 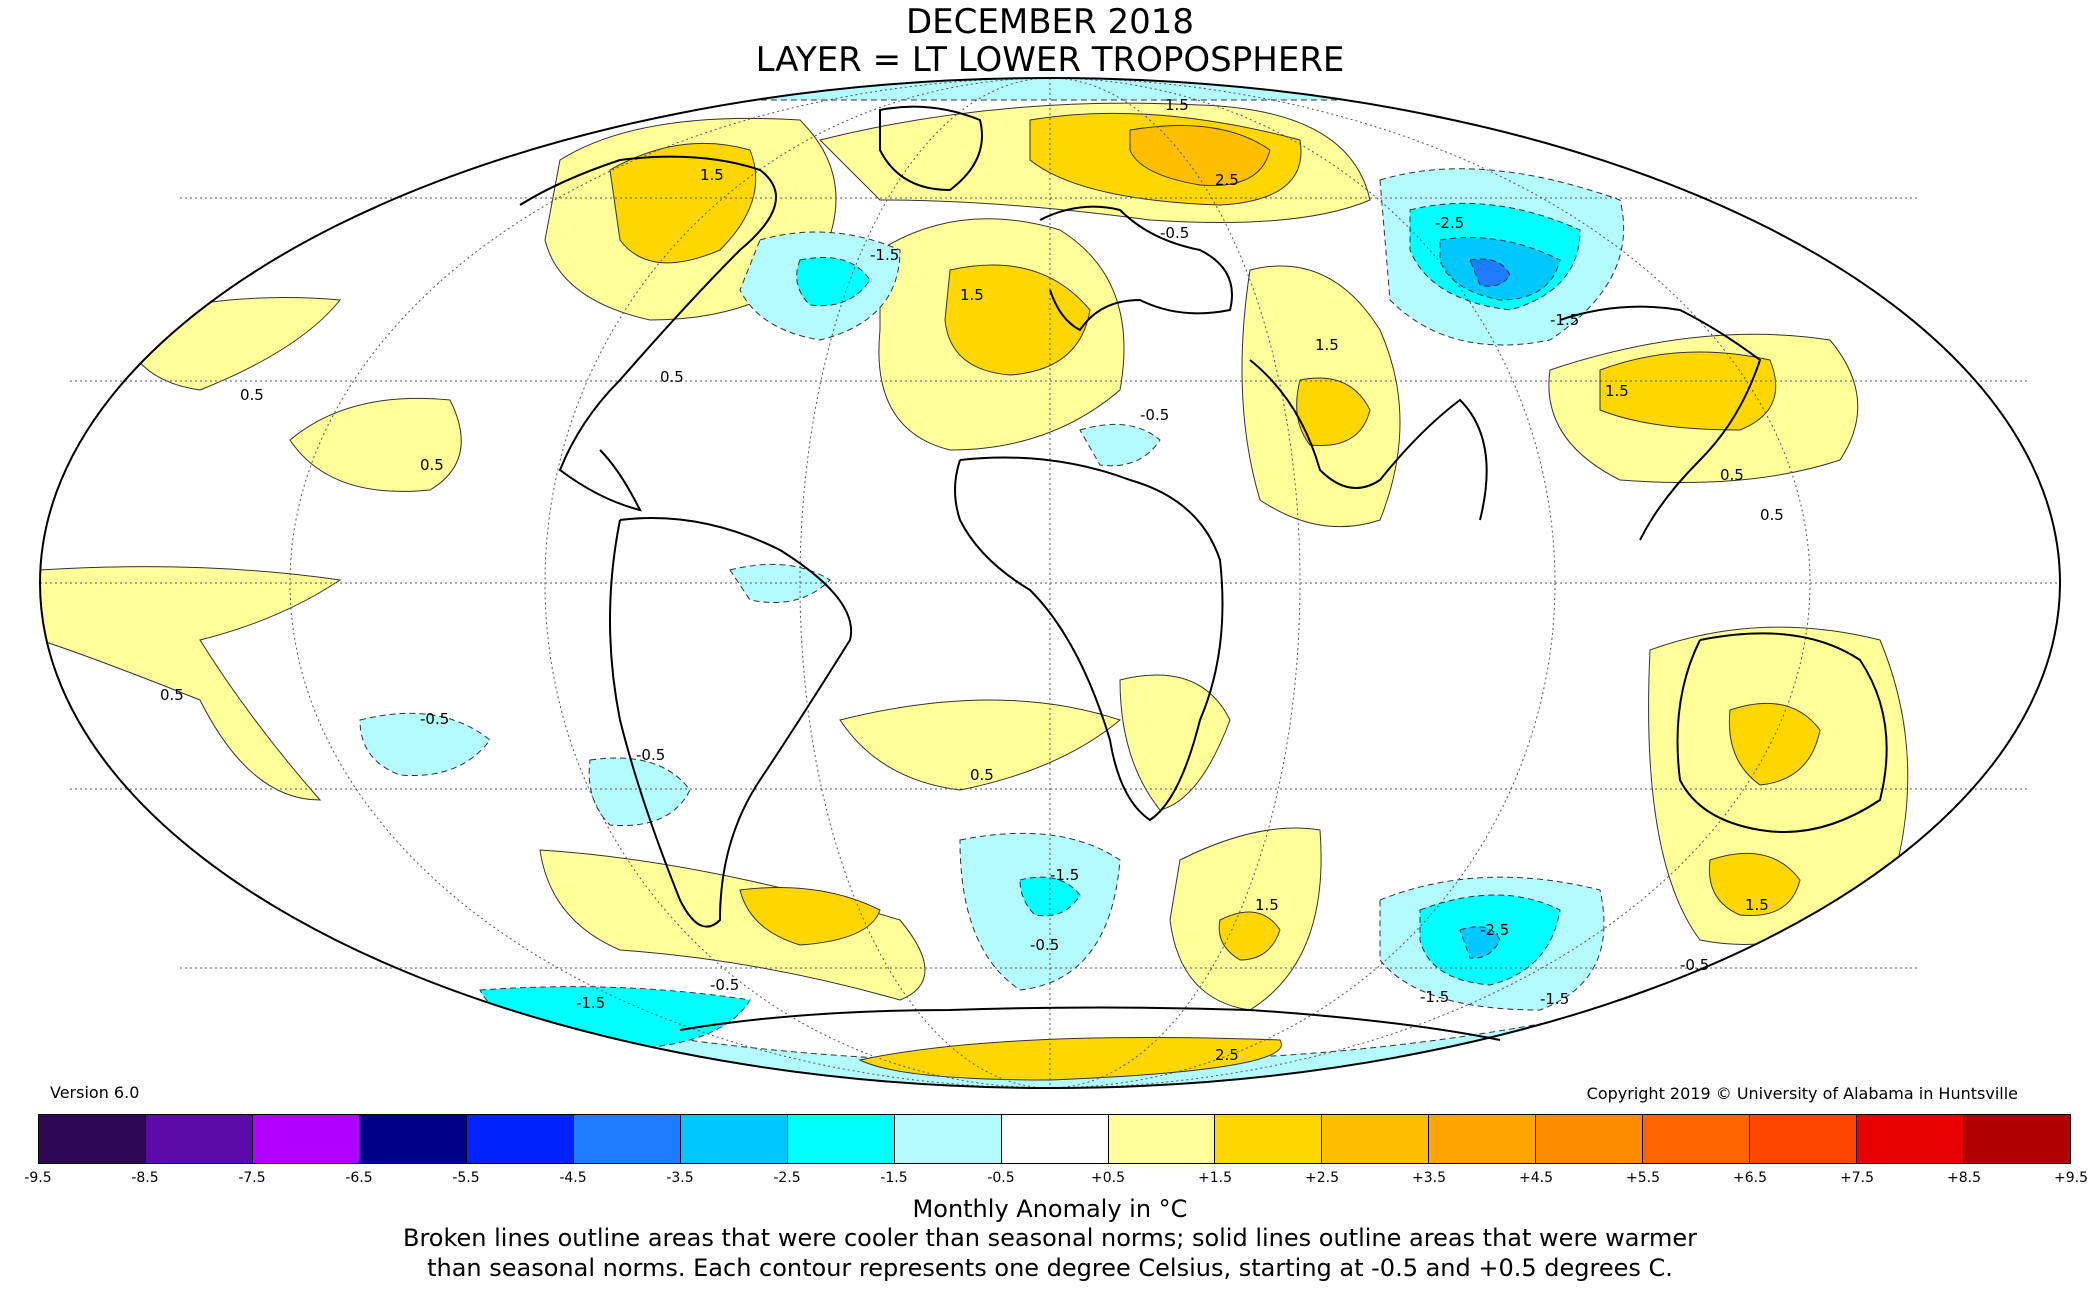 I want to click on coast-antarctica, so click(x=1090, y=1023).